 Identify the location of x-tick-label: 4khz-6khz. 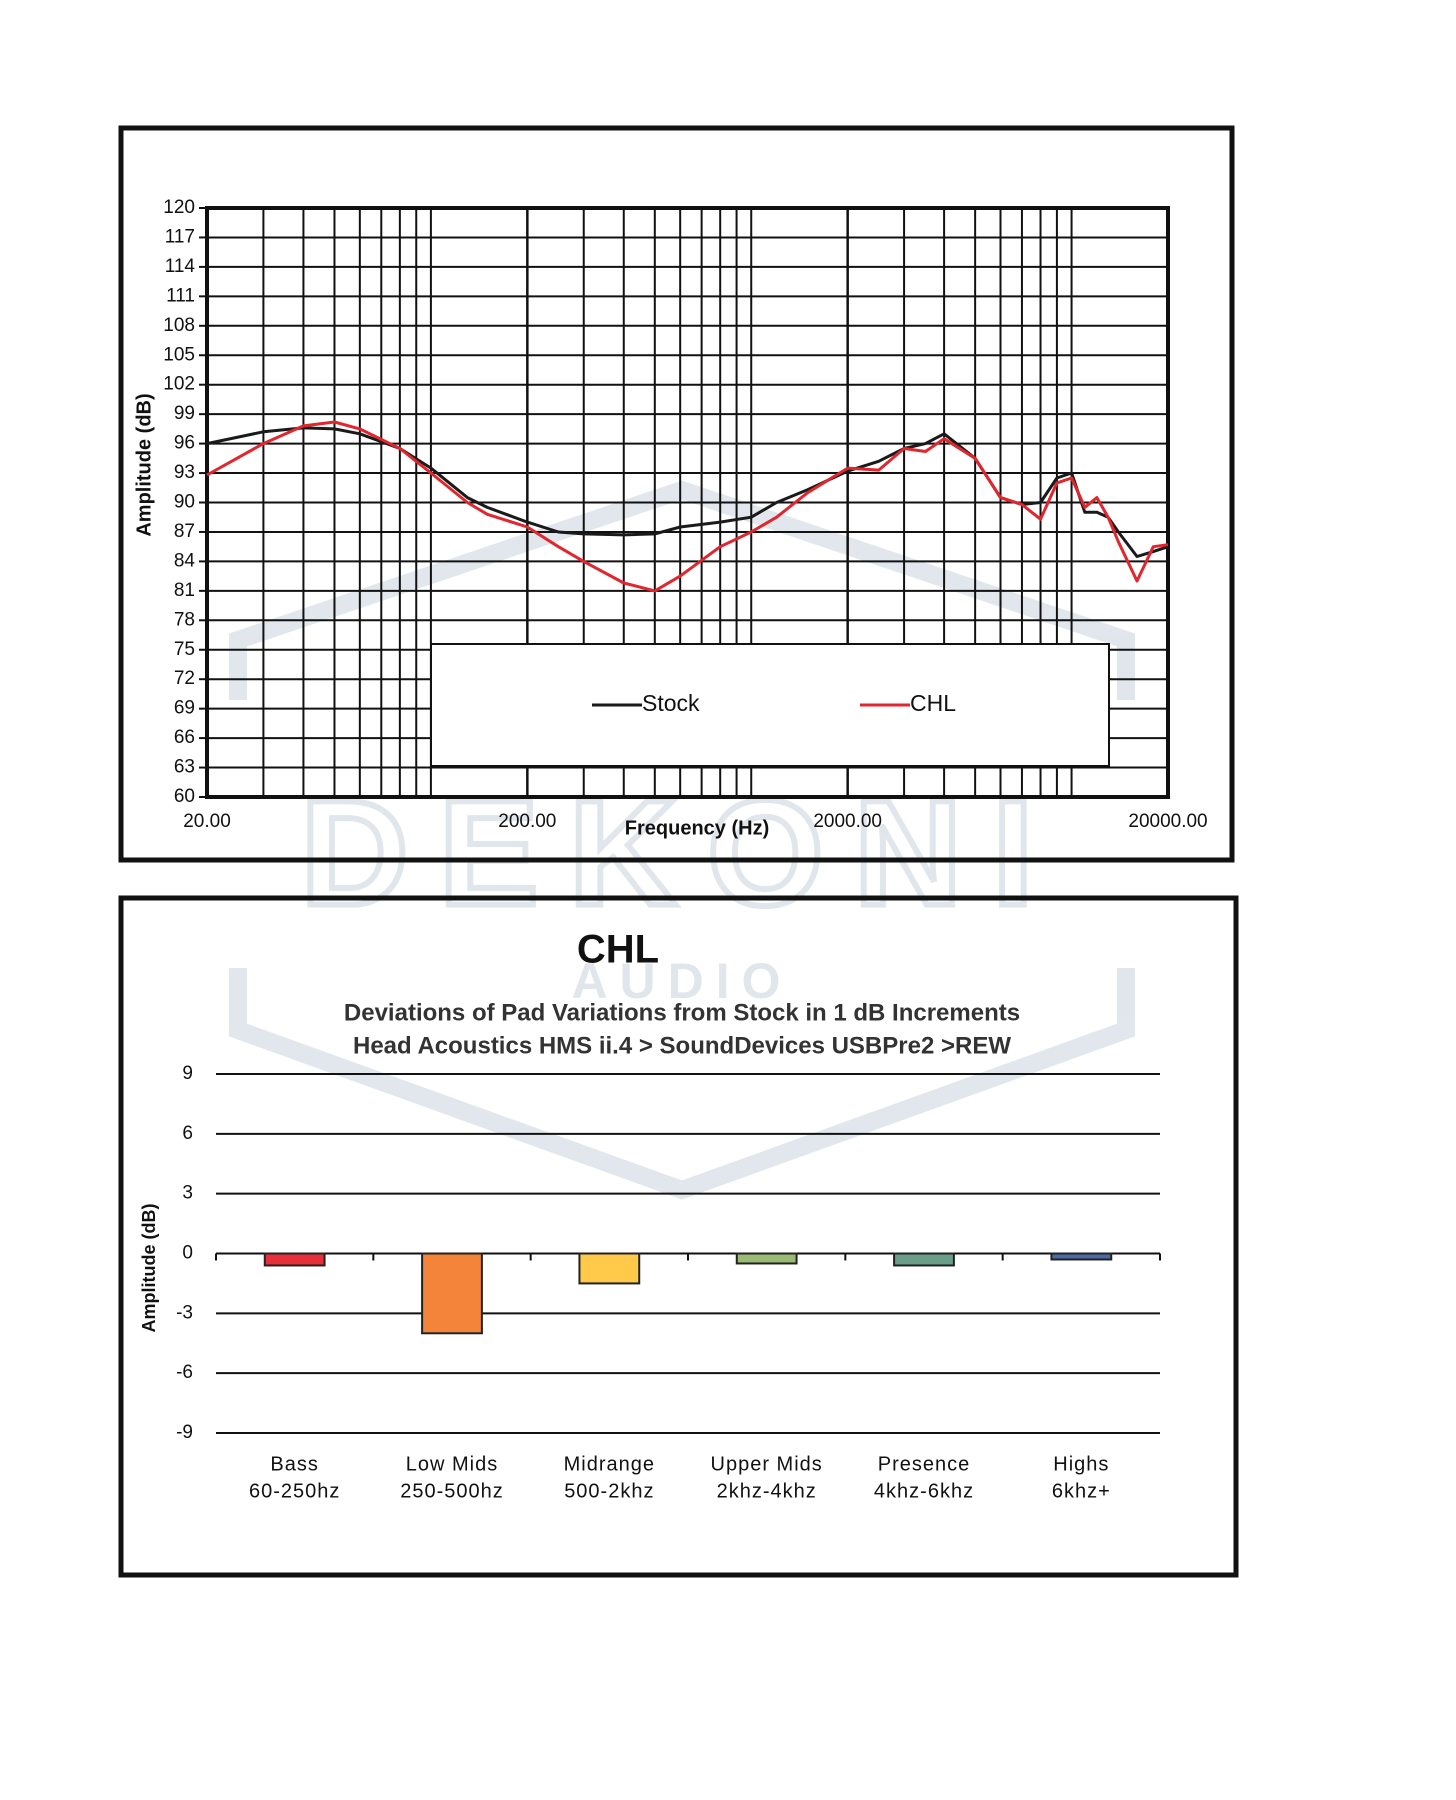
(924, 1491).